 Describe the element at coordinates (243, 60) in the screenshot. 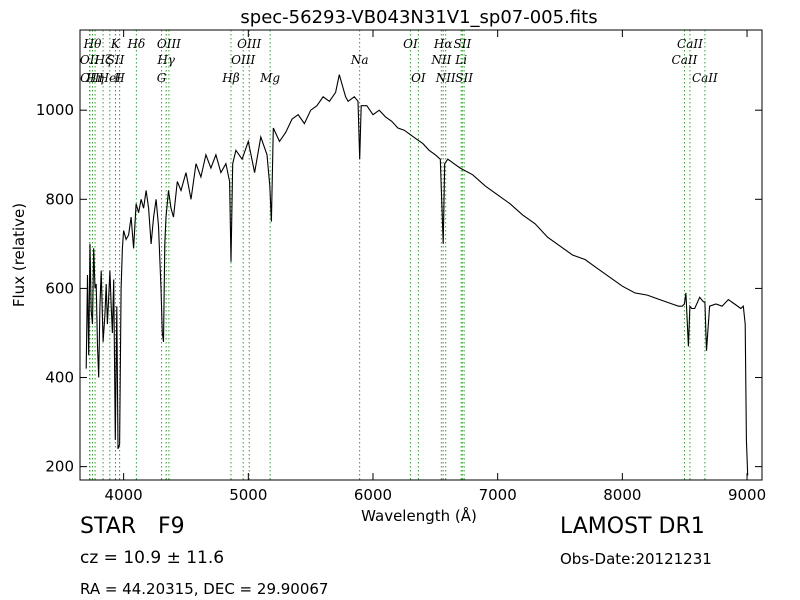

I see `line-label-14: OIII` at that location.